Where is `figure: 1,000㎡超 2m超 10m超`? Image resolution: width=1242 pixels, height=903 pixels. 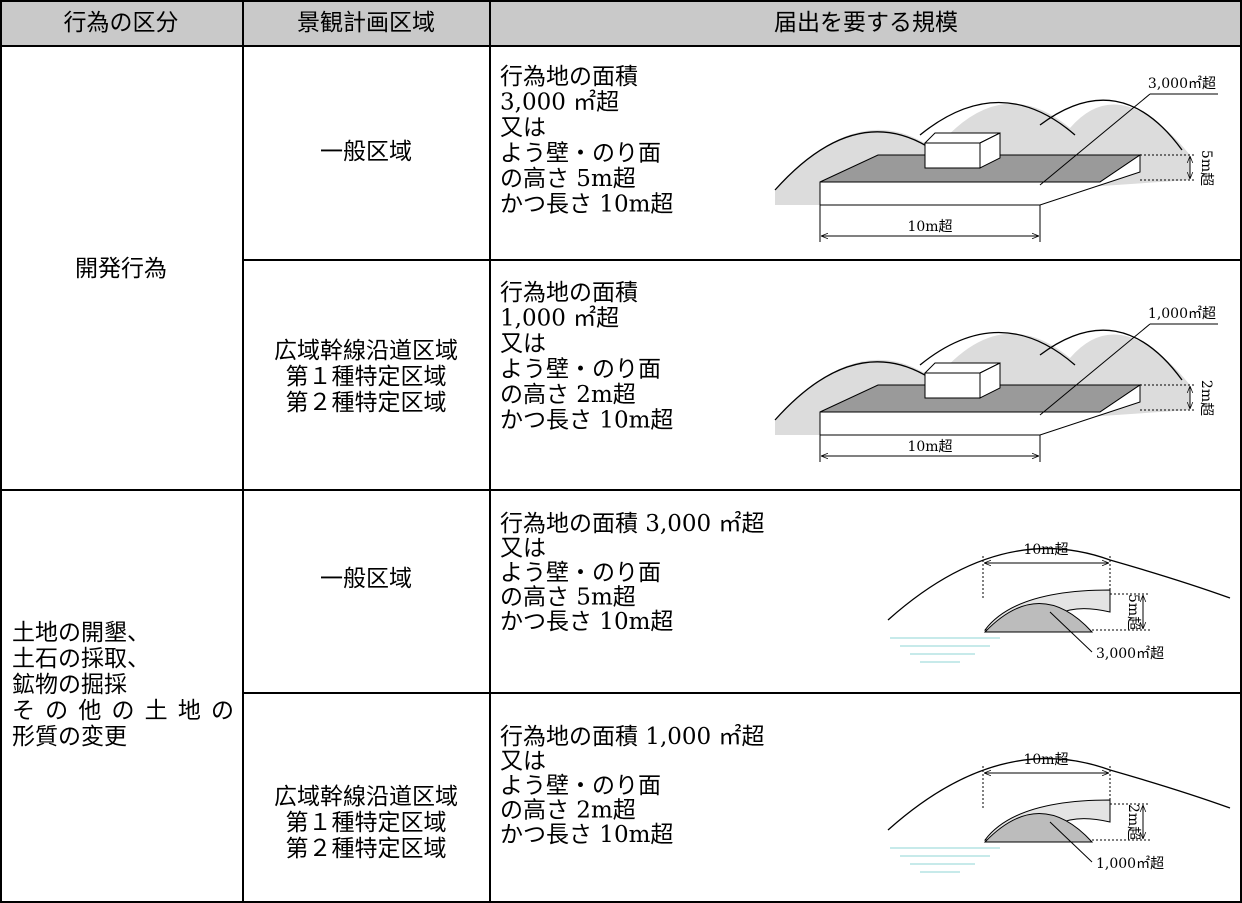
figure: 1,000㎡超 2m超 10m超 is located at coordinates (996, 384).